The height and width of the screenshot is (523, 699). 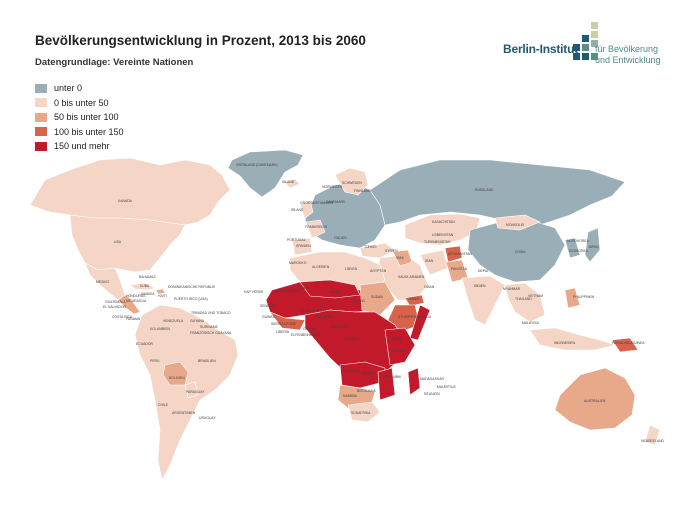 I want to click on map-label: SAUDI-ARABIEN, so click(x=411, y=277).